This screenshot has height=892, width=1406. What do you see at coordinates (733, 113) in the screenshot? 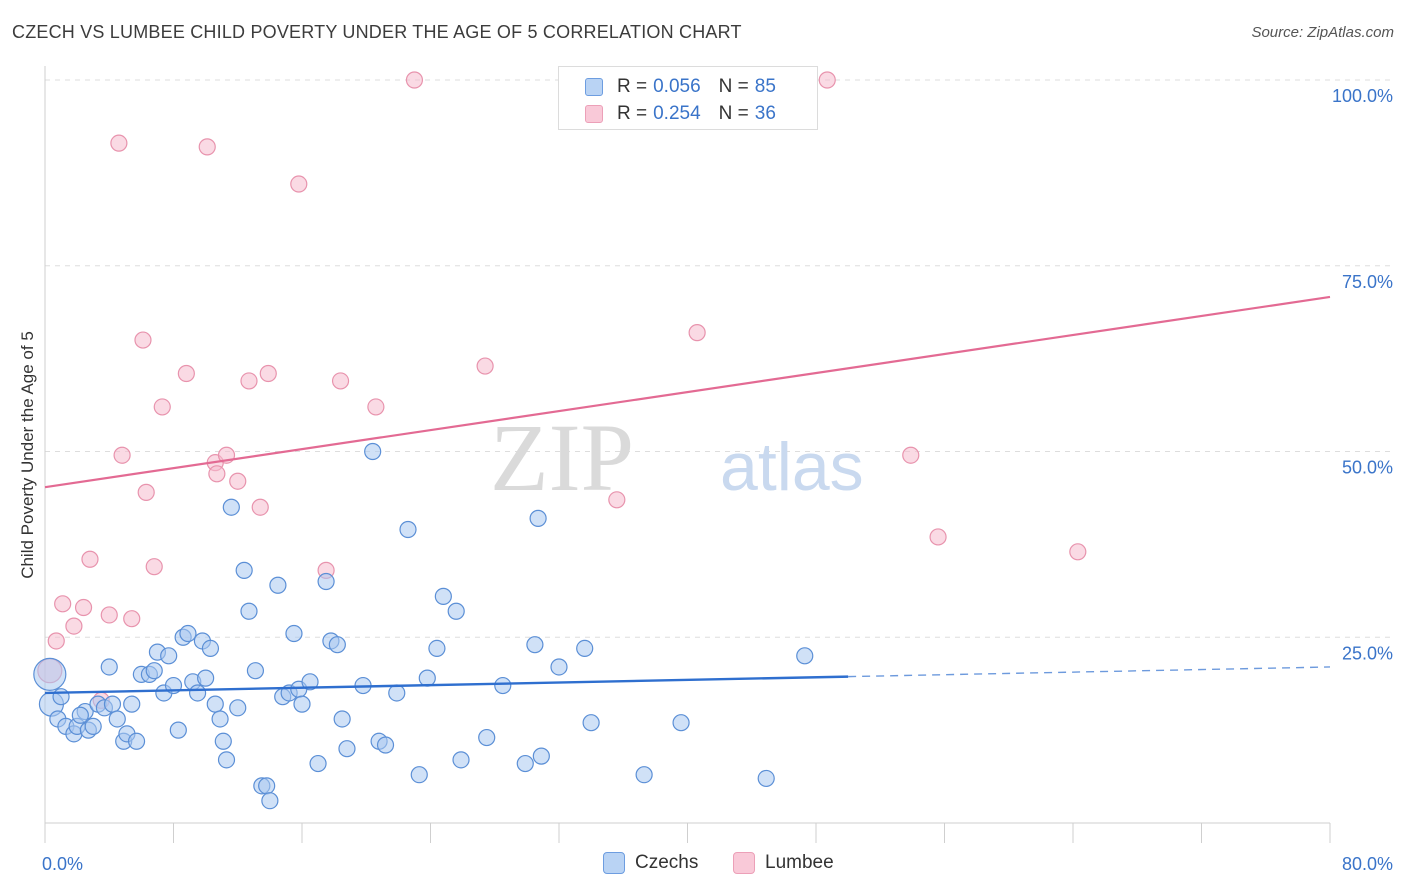
I see `legend-n-label: N =` at bounding box center [733, 113].